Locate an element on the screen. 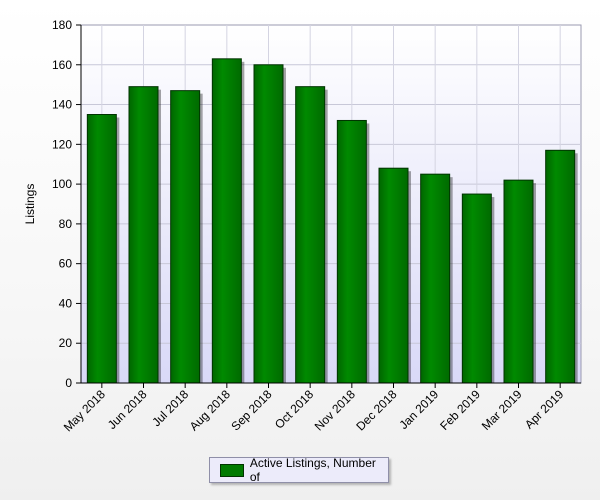 The height and width of the screenshot is (500, 600). x-tick-label: Jan 2019 is located at coordinates (418, 409).